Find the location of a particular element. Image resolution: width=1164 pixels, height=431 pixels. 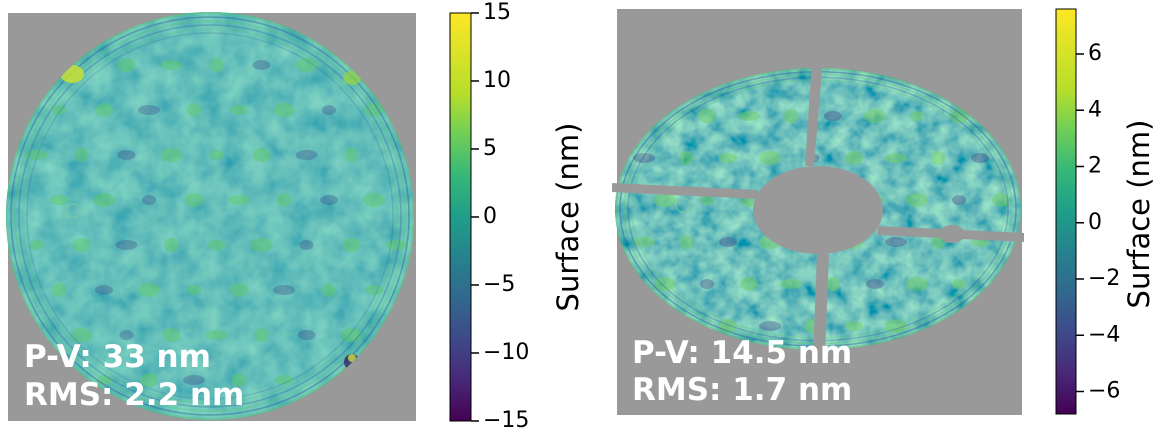

right-pv-annotation: P-V: 14.5 nm is located at coordinates (742, 353).